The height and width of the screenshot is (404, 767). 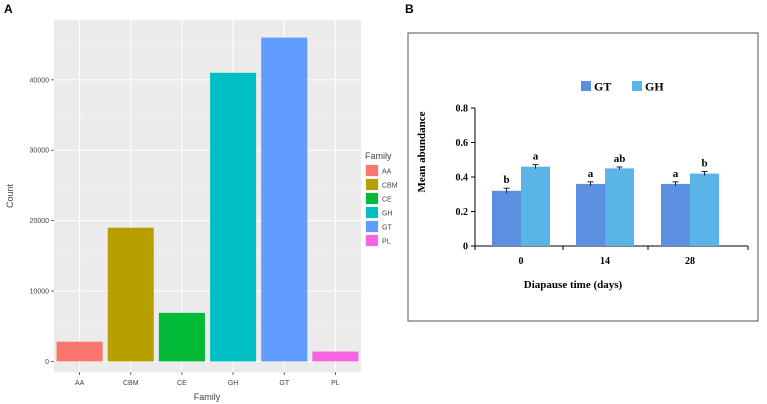 I want to click on panel-a-legend-label: AA, so click(x=387, y=172).